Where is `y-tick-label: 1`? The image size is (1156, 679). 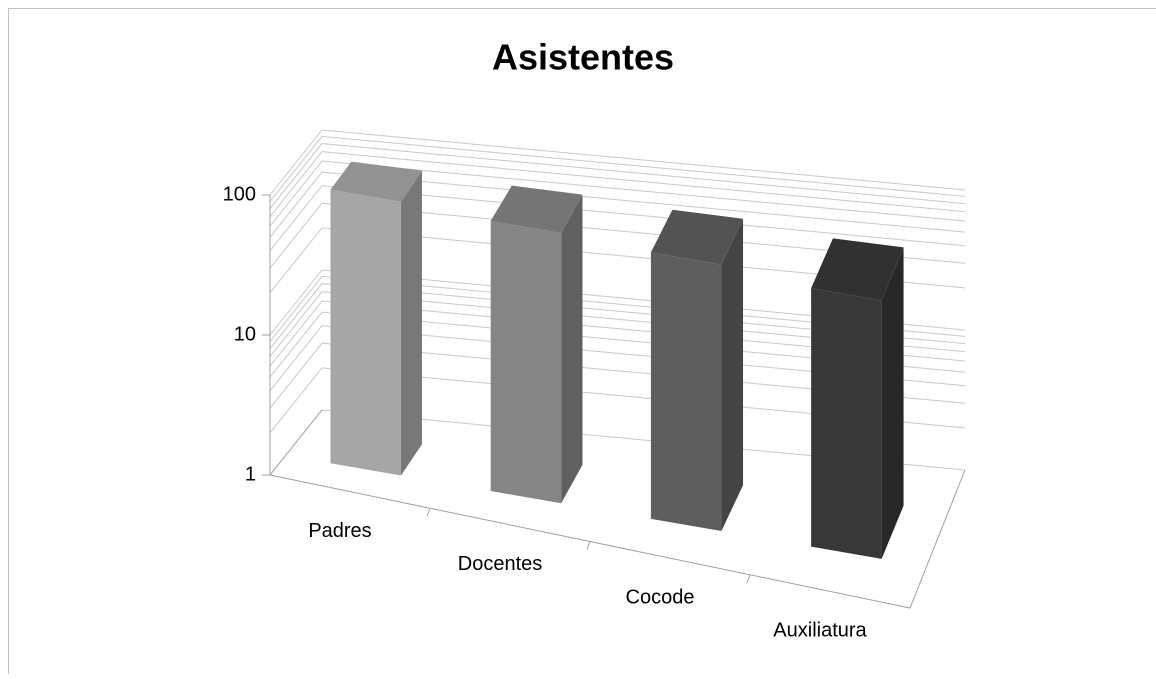 y-tick-label: 1 is located at coordinates (250, 474).